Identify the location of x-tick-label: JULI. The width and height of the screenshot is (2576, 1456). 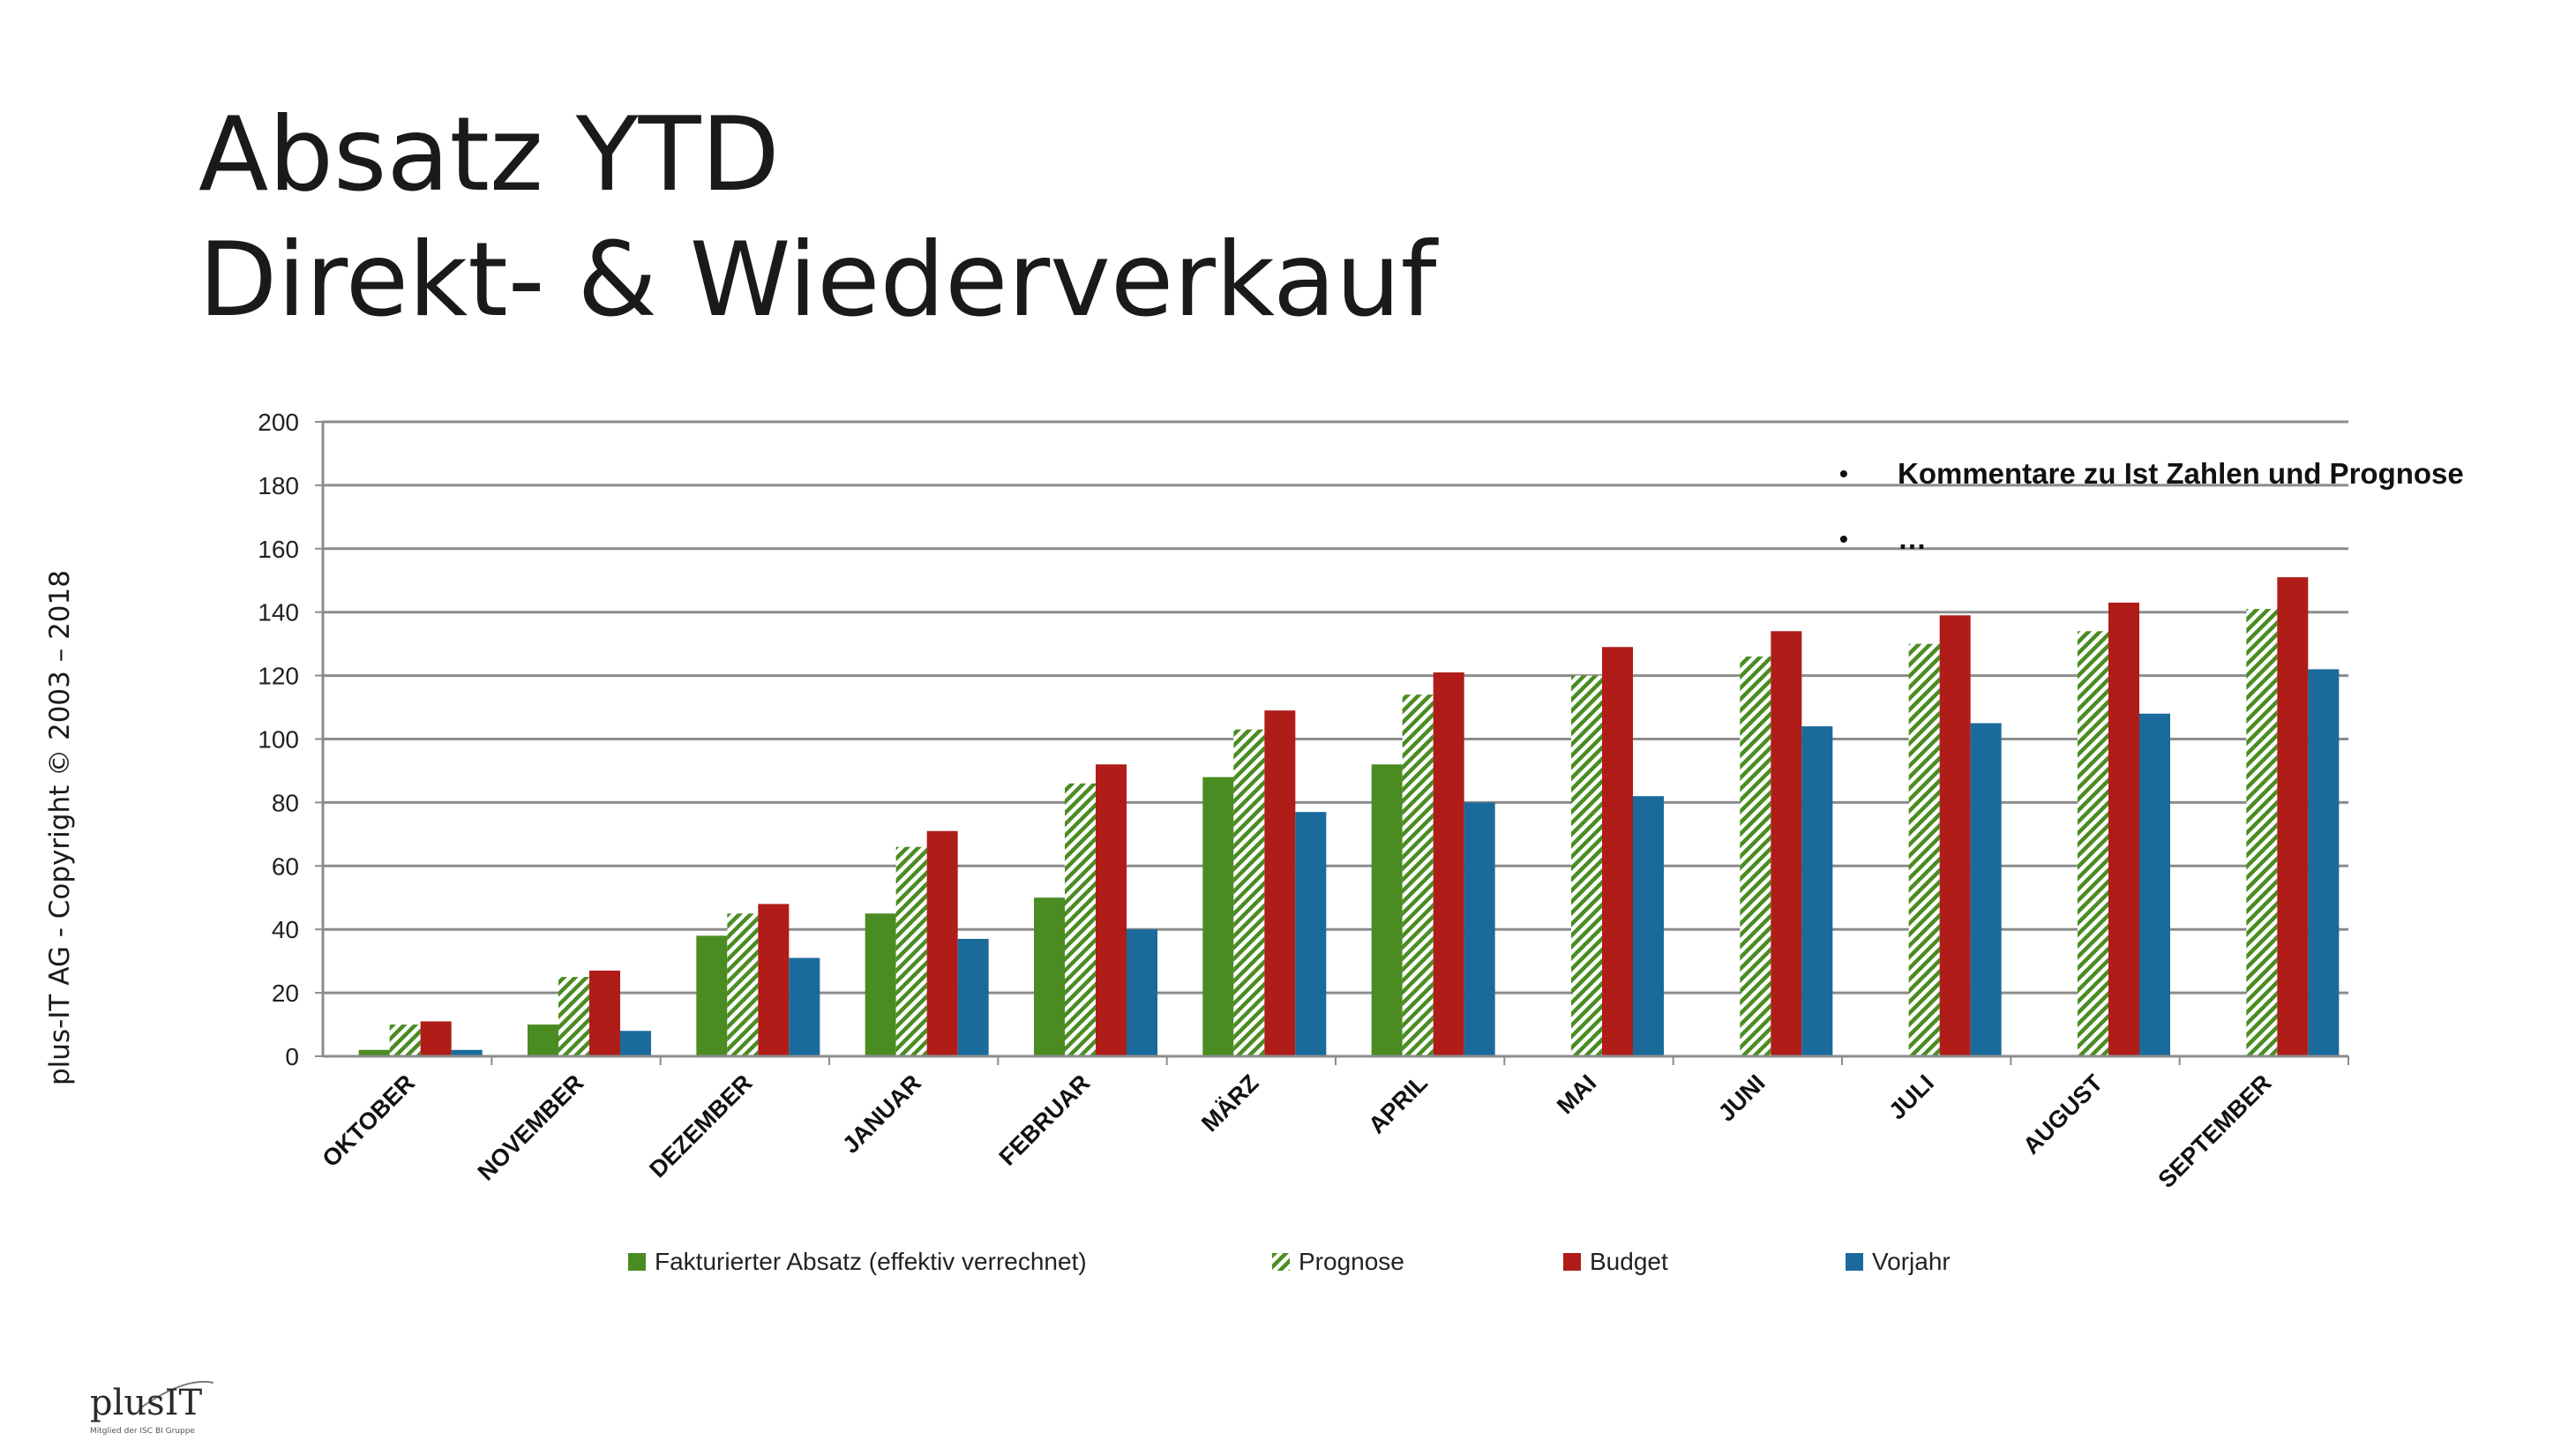
(1911, 1097).